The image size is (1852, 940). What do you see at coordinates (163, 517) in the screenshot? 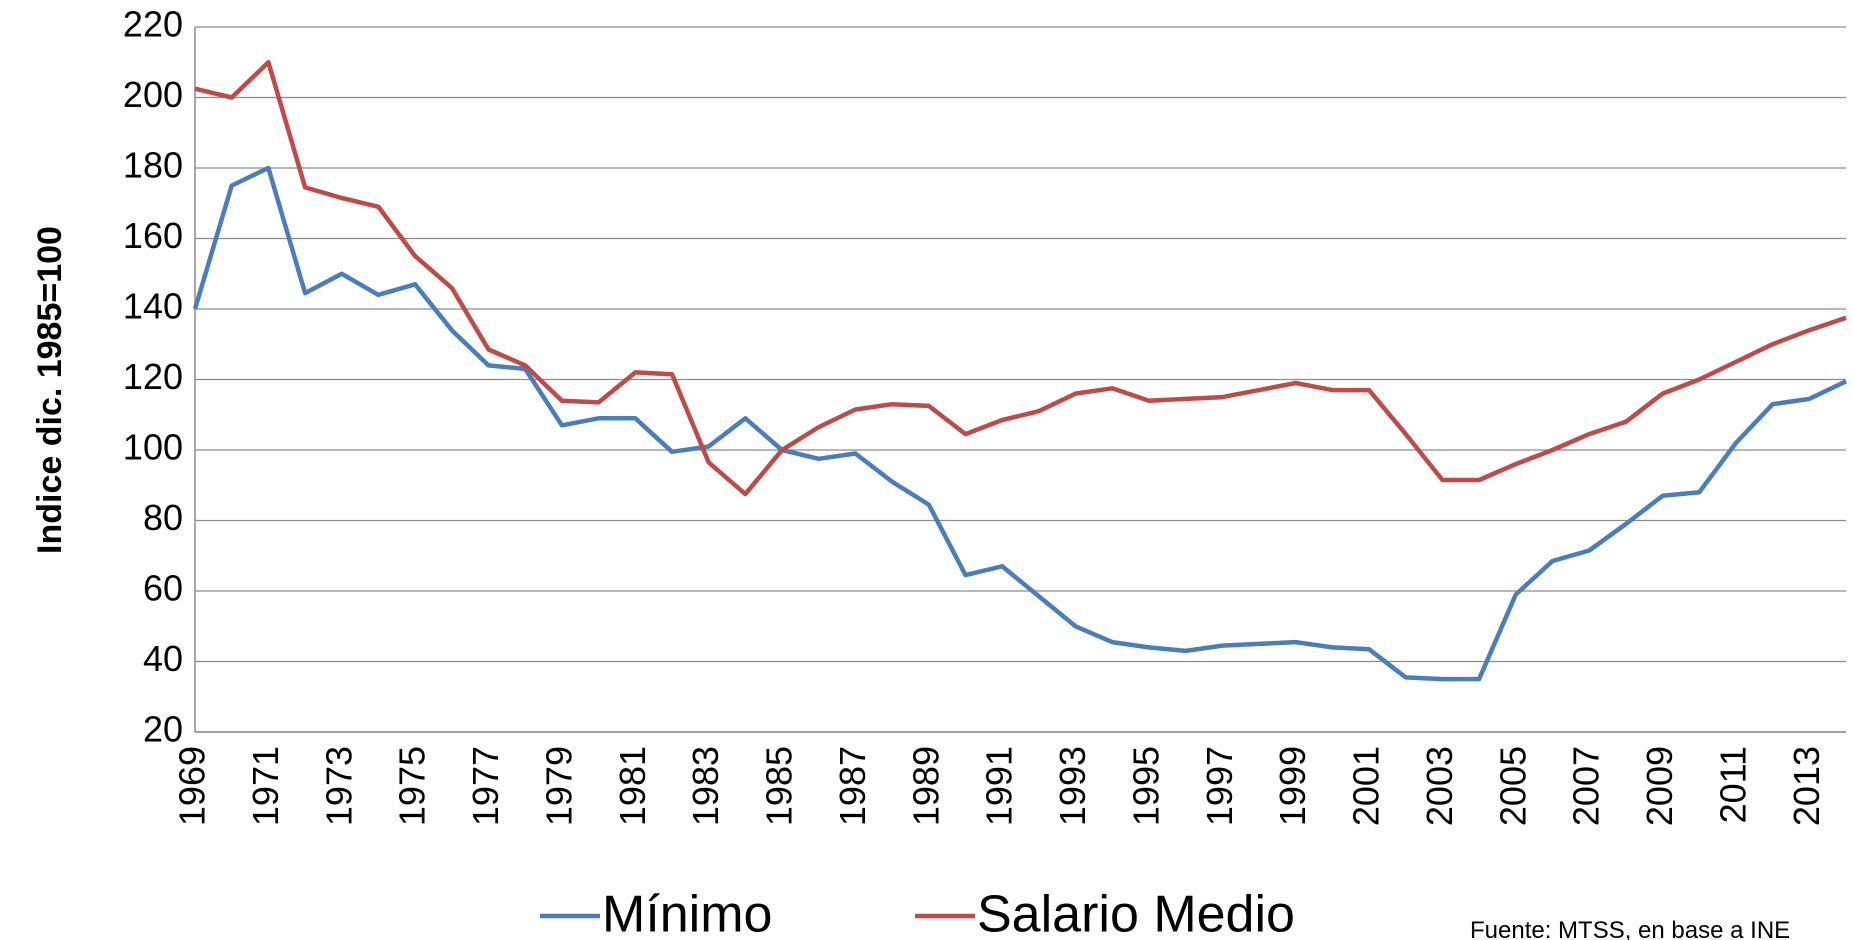
I see `y-tick-label: 80` at bounding box center [163, 517].